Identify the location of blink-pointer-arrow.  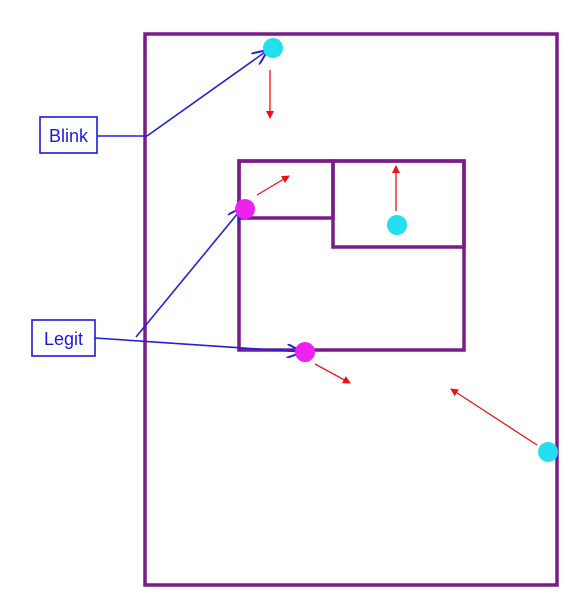
(207, 93).